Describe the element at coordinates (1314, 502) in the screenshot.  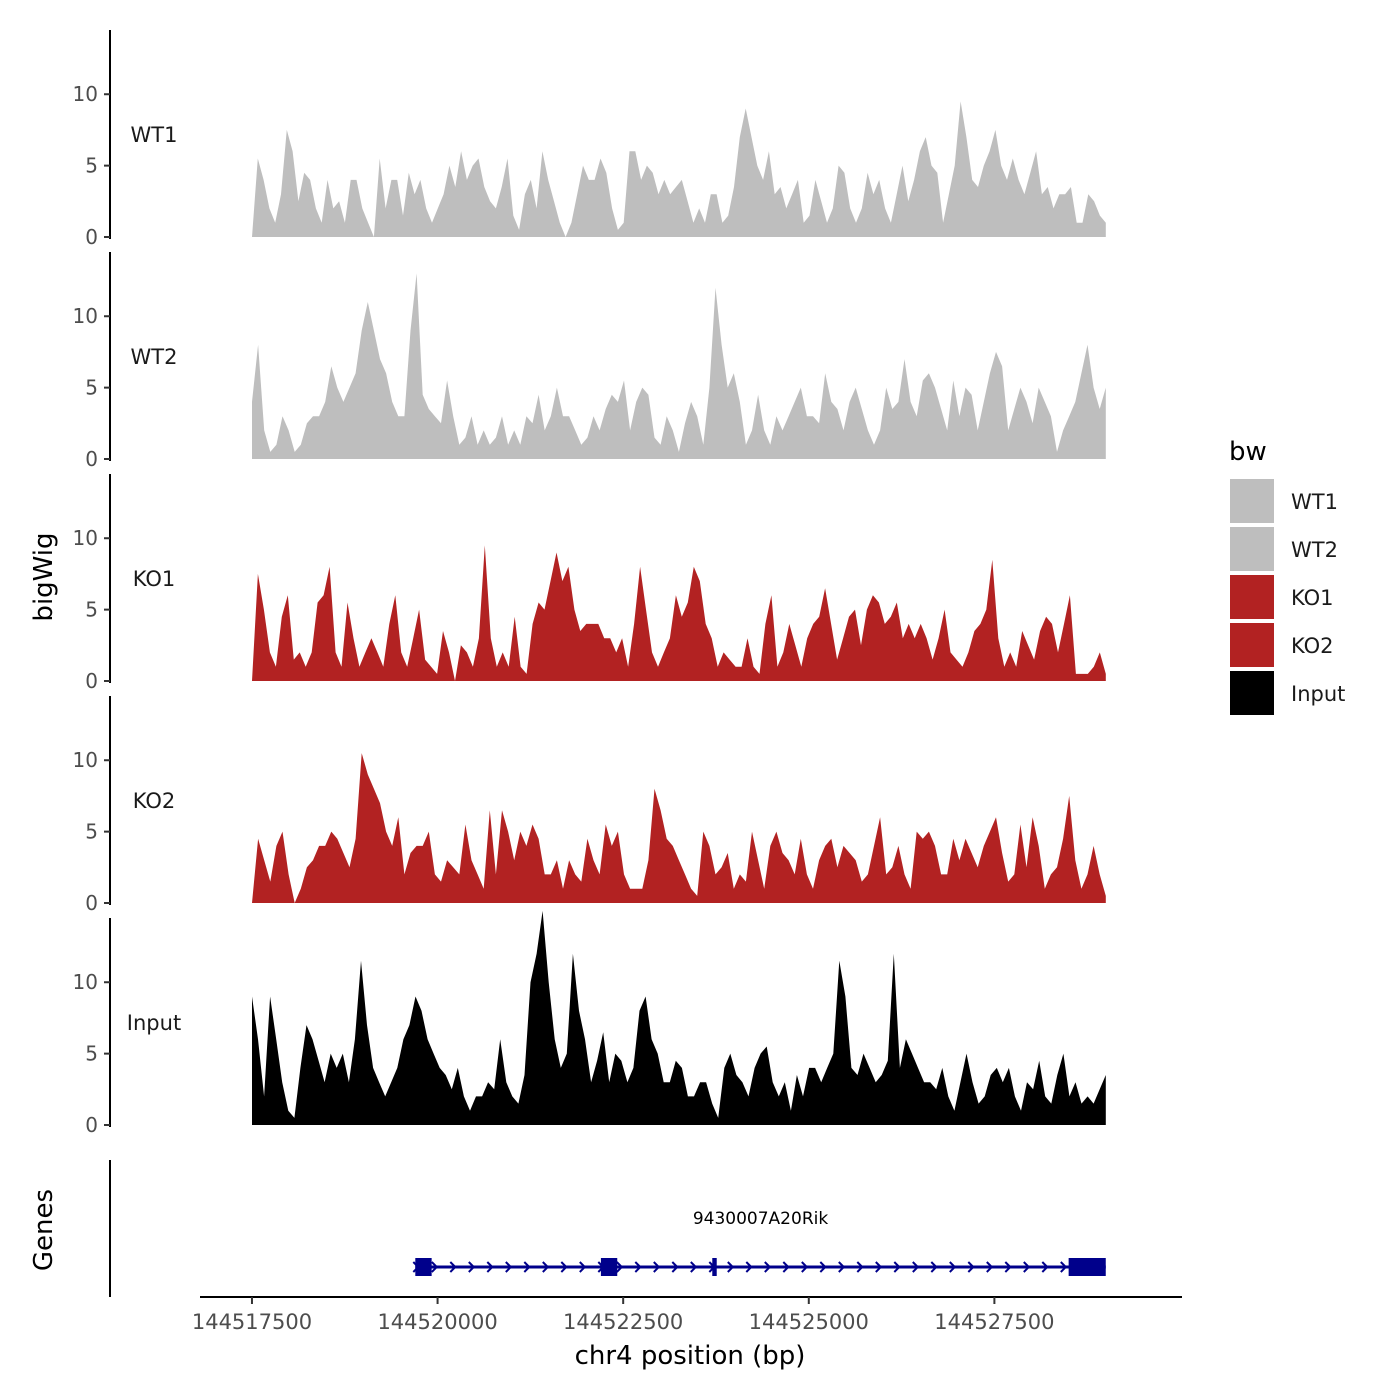
I see `legend-label: WT1` at that location.